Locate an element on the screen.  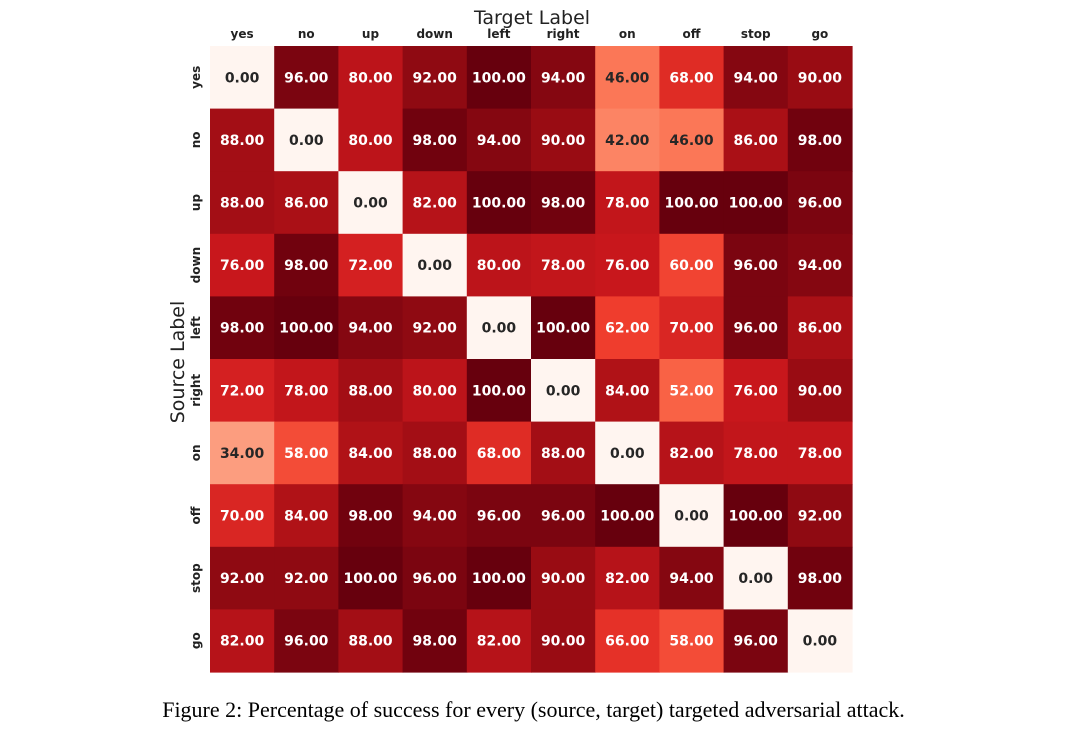
y-tick-label: no is located at coordinates (196, 140).